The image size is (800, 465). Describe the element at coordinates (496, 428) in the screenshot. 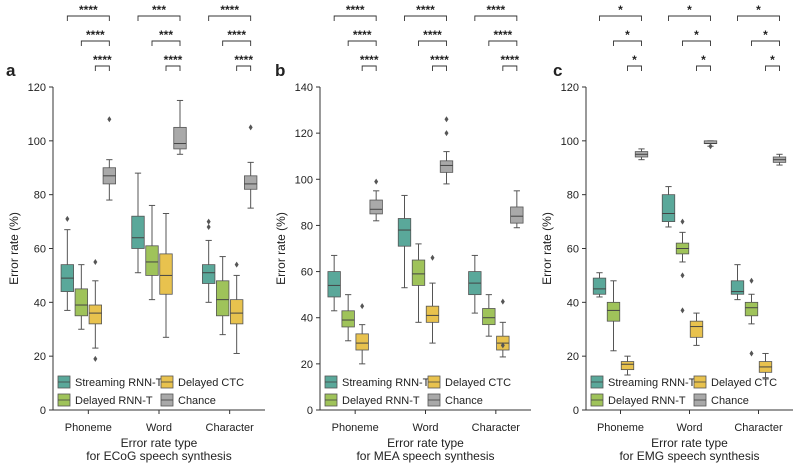

I see `x-tick-label: Character` at that location.